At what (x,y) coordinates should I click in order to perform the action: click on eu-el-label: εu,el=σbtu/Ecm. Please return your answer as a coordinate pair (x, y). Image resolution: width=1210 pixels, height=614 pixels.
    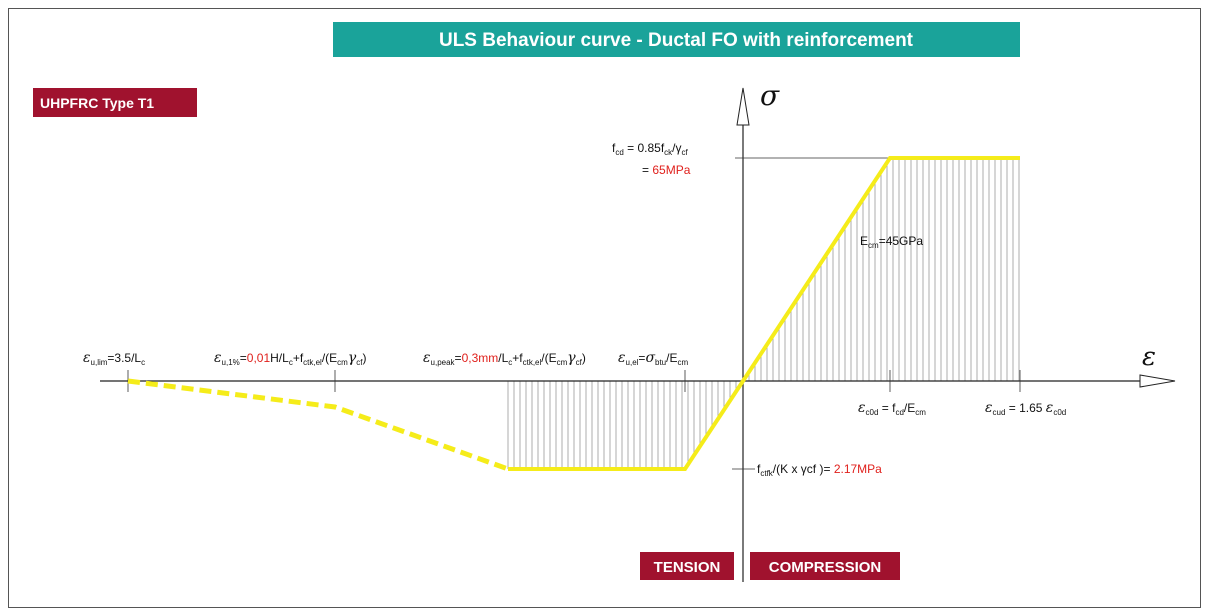
    Looking at the image, I should click on (653, 358).